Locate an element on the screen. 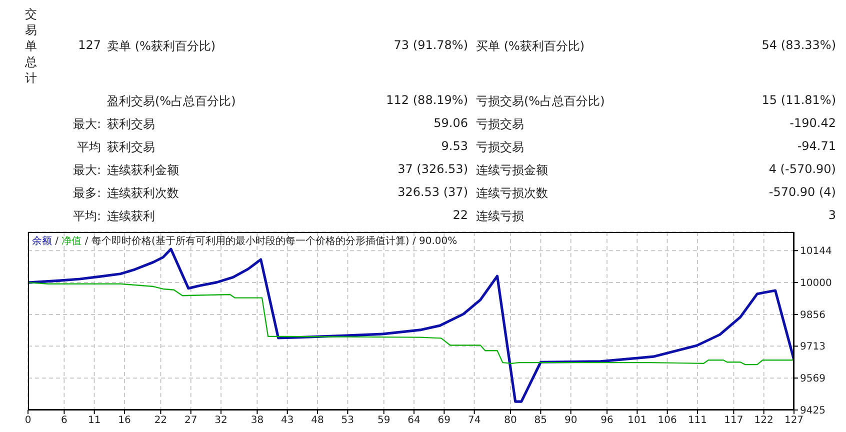  x-tick-label: 117 is located at coordinates (734, 420).